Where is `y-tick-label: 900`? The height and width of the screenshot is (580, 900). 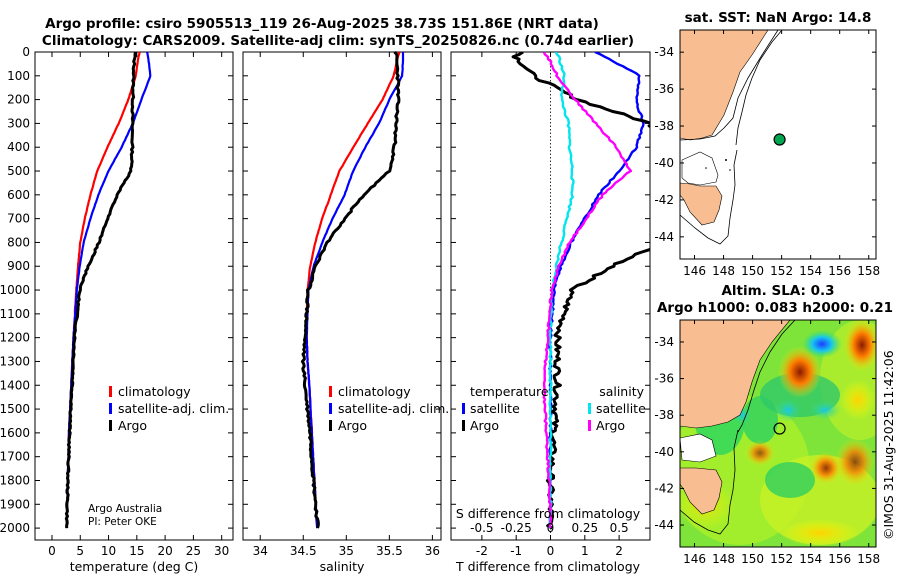
y-tick-label: 900 is located at coordinates (18, 266).